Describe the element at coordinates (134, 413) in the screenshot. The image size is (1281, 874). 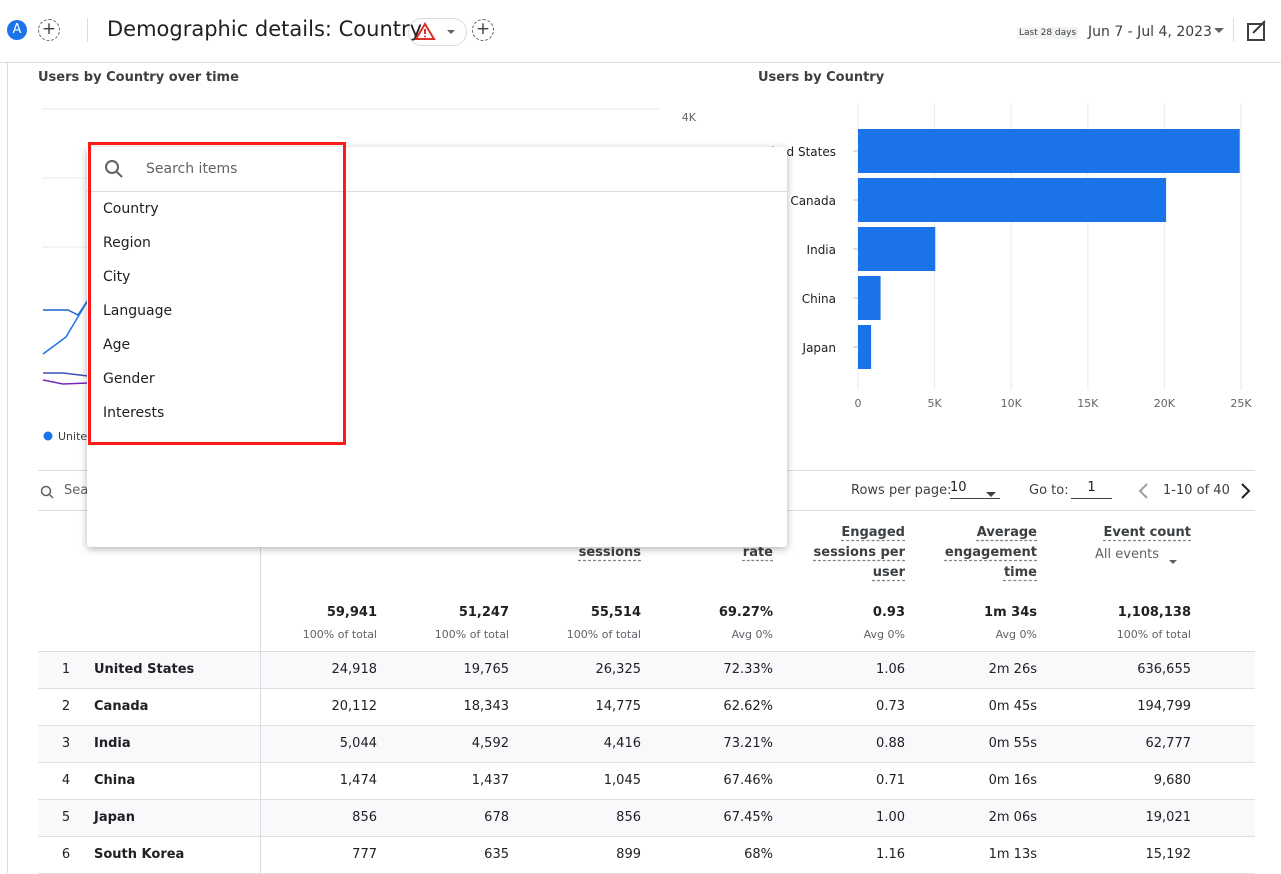
I see `dropdown-item: Interests` at that location.